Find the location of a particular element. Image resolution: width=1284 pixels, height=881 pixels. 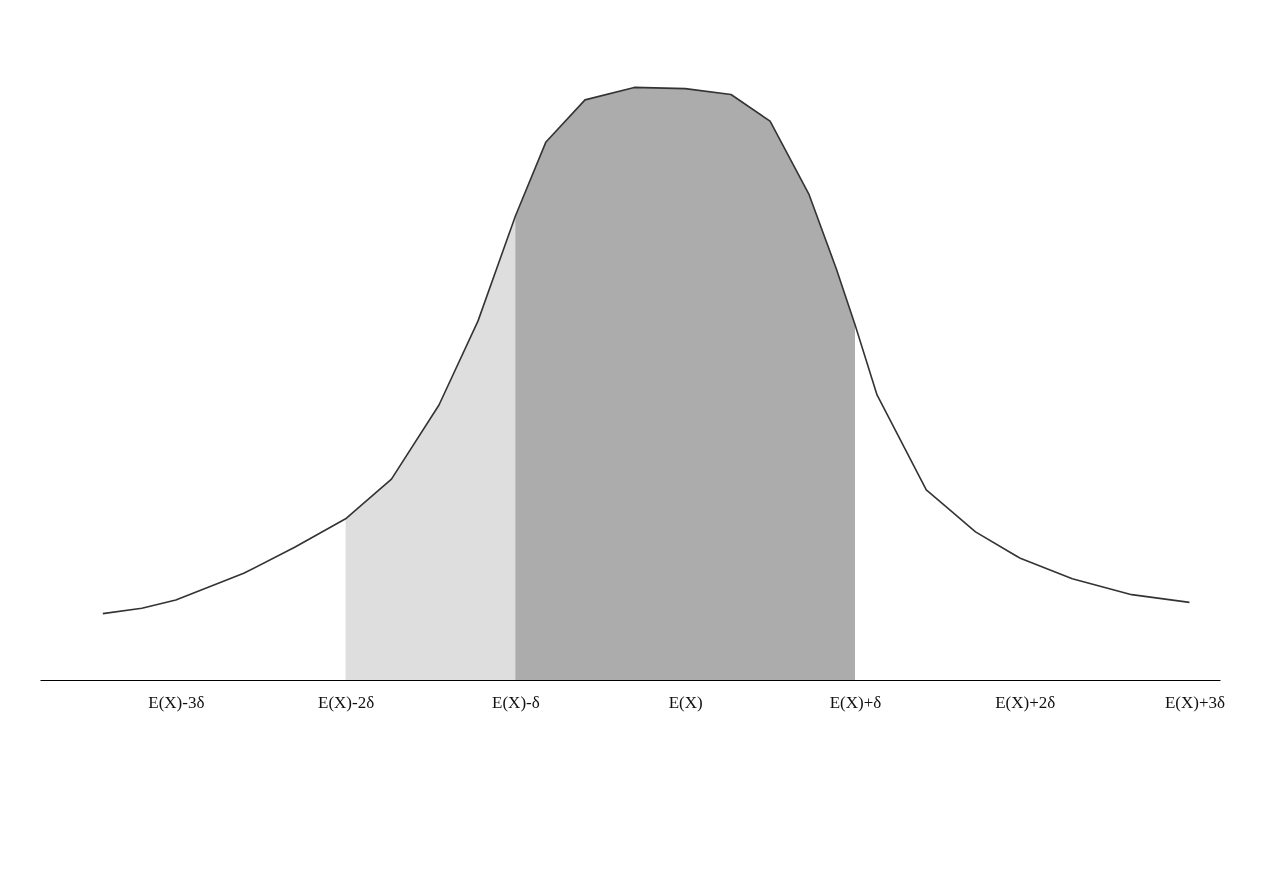

x-tick-label: E(X)+2δ is located at coordinates (1025, 702).